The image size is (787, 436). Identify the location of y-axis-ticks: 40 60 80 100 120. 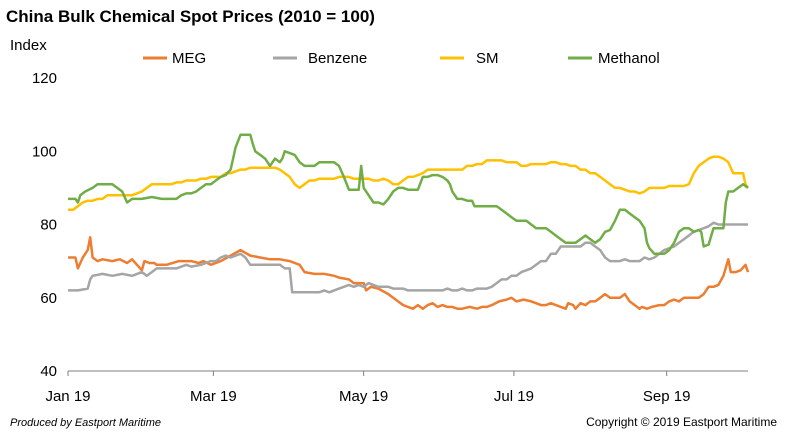
(44, 225).